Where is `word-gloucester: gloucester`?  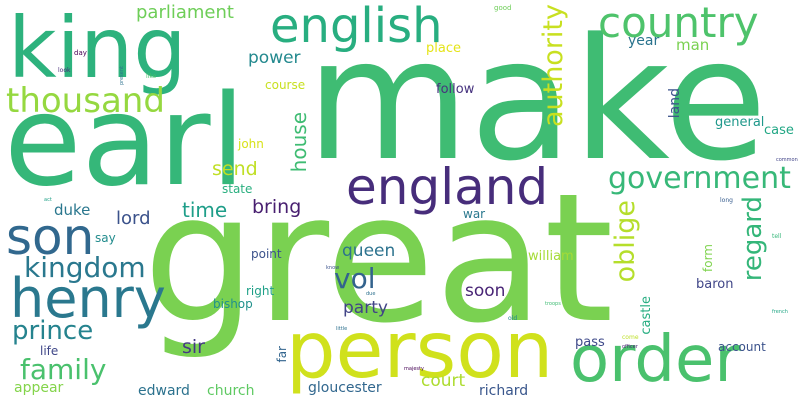
word-gloucester: gloucester is located at coordinates (345, 388).